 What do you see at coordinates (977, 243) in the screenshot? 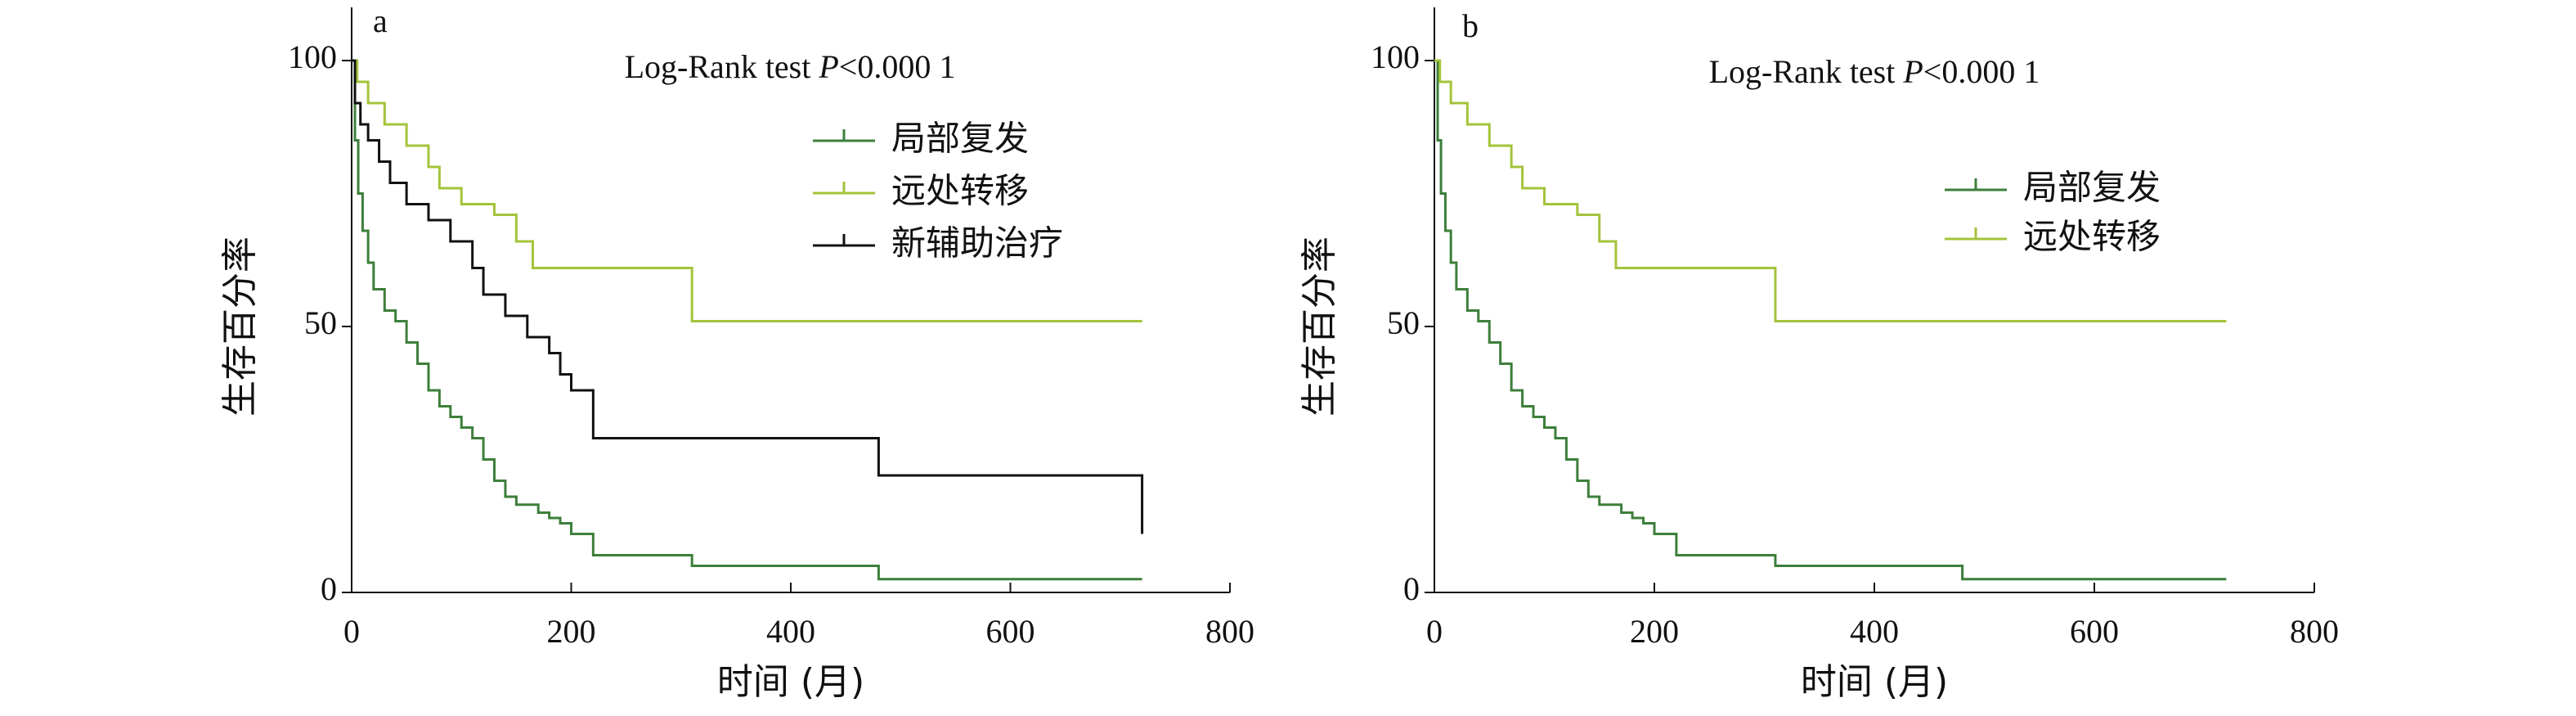
I see `legend-label: 新辅助治疗` at bounding box center [977, 243].